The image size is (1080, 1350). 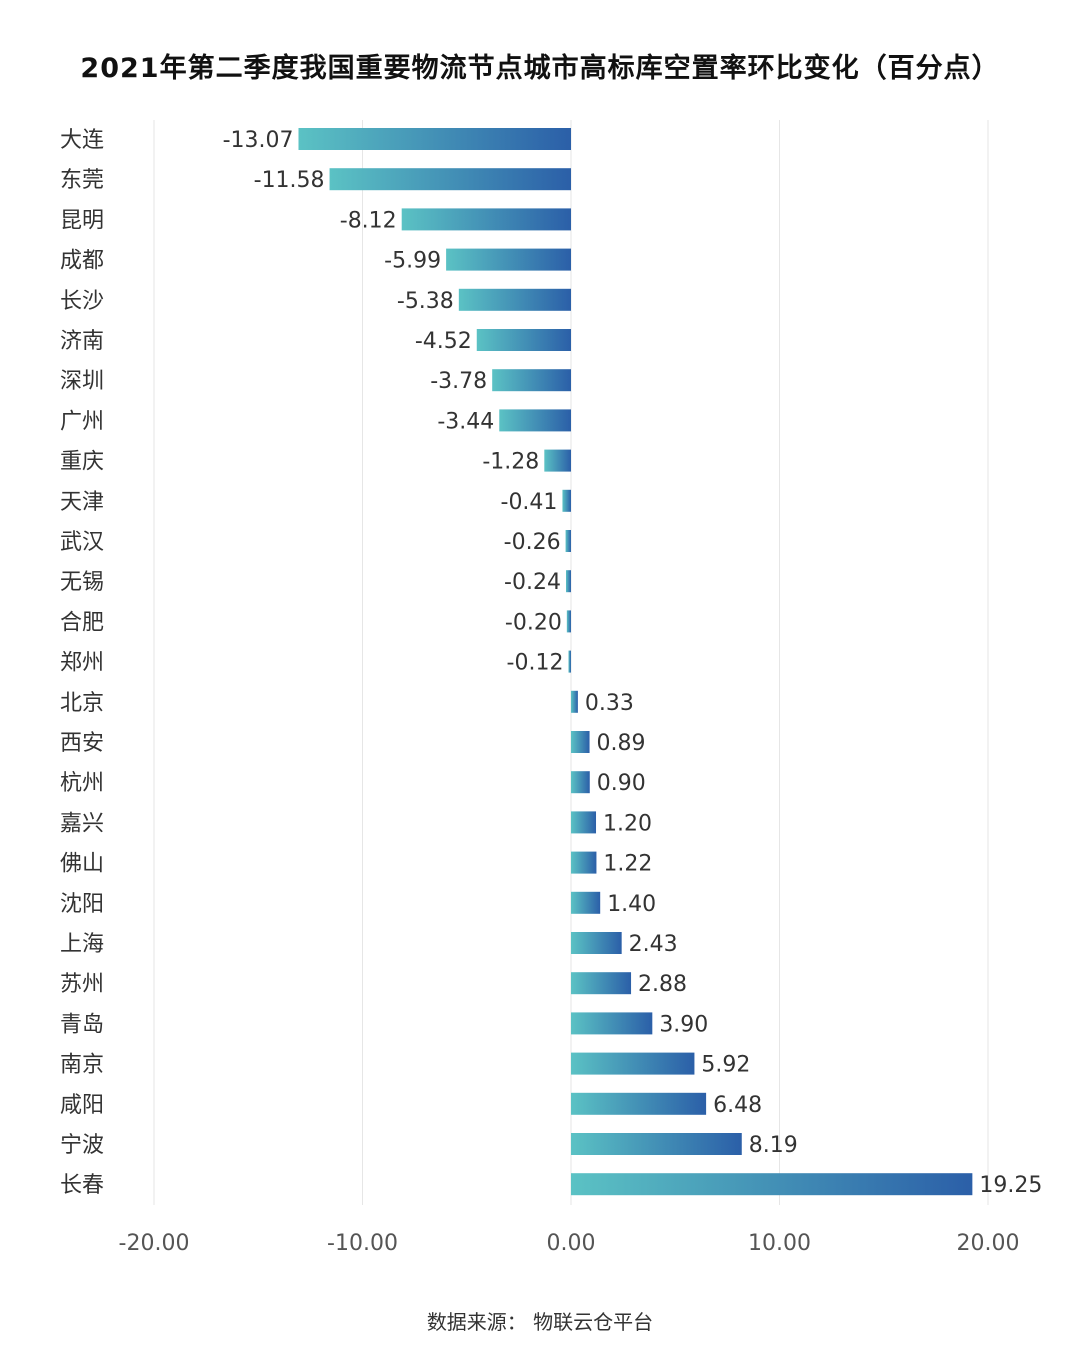 What do you see at coordinates (510, 462) in the screenshot?
I see `value-label: -1.28` at bounding box center [510, 462].